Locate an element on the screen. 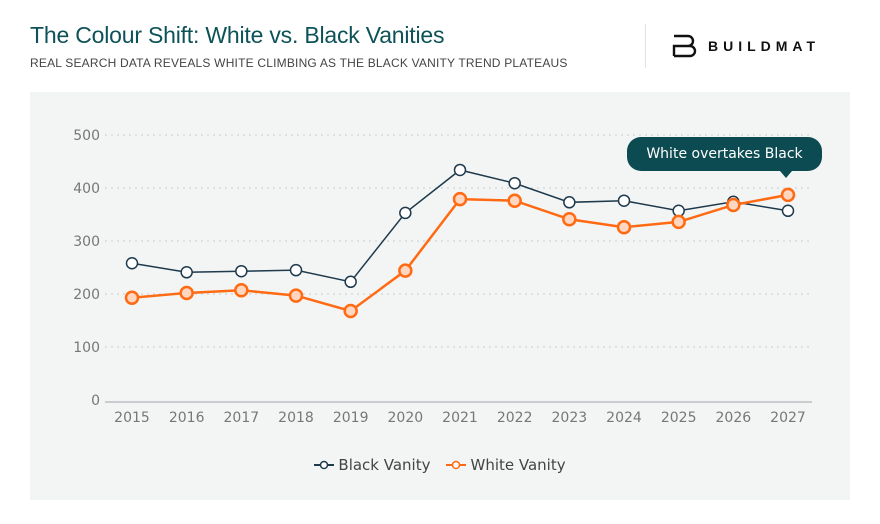 Image resolution: width=880 pixels, height=524 pixels. buildmat-logo-icon is located at coordinates (684, 46).